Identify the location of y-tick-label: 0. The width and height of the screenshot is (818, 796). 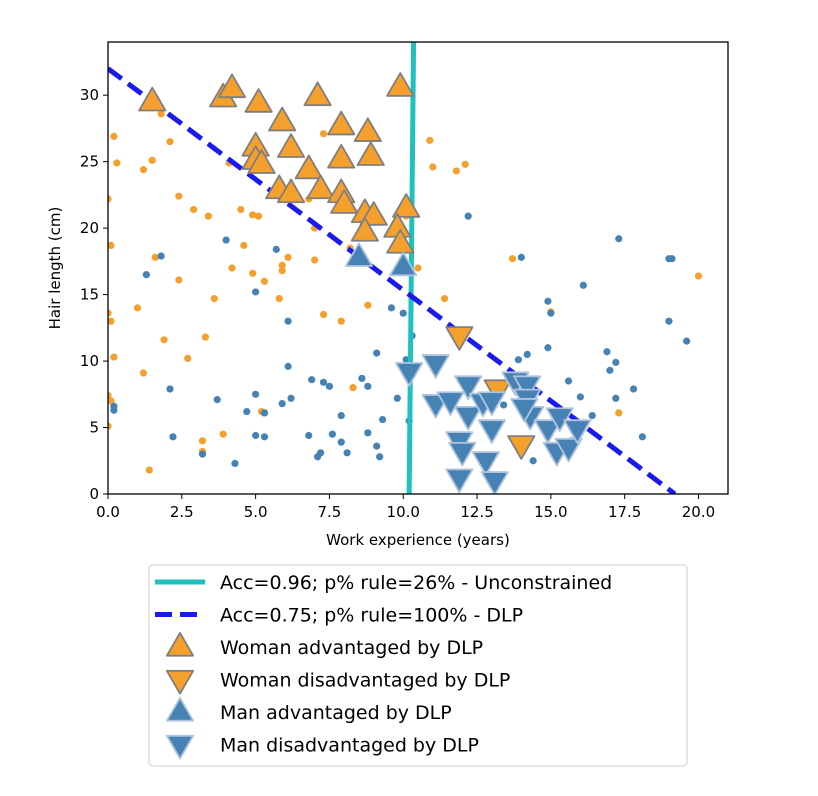
(94, 494).